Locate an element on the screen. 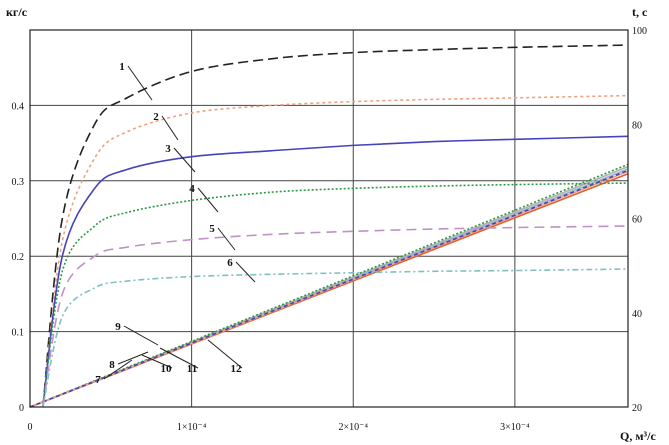 This screenshot has height=445, width=669. series-label-2: 2 is located at coordinates (156, 117).